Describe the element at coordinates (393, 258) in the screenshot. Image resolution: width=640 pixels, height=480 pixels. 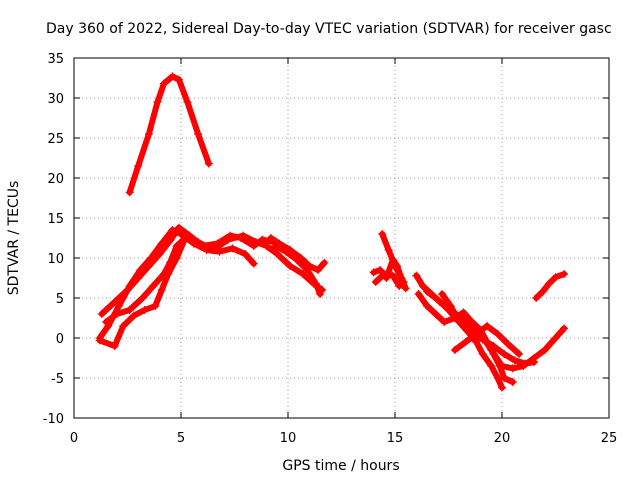
I see `series-arc-h` at that location.